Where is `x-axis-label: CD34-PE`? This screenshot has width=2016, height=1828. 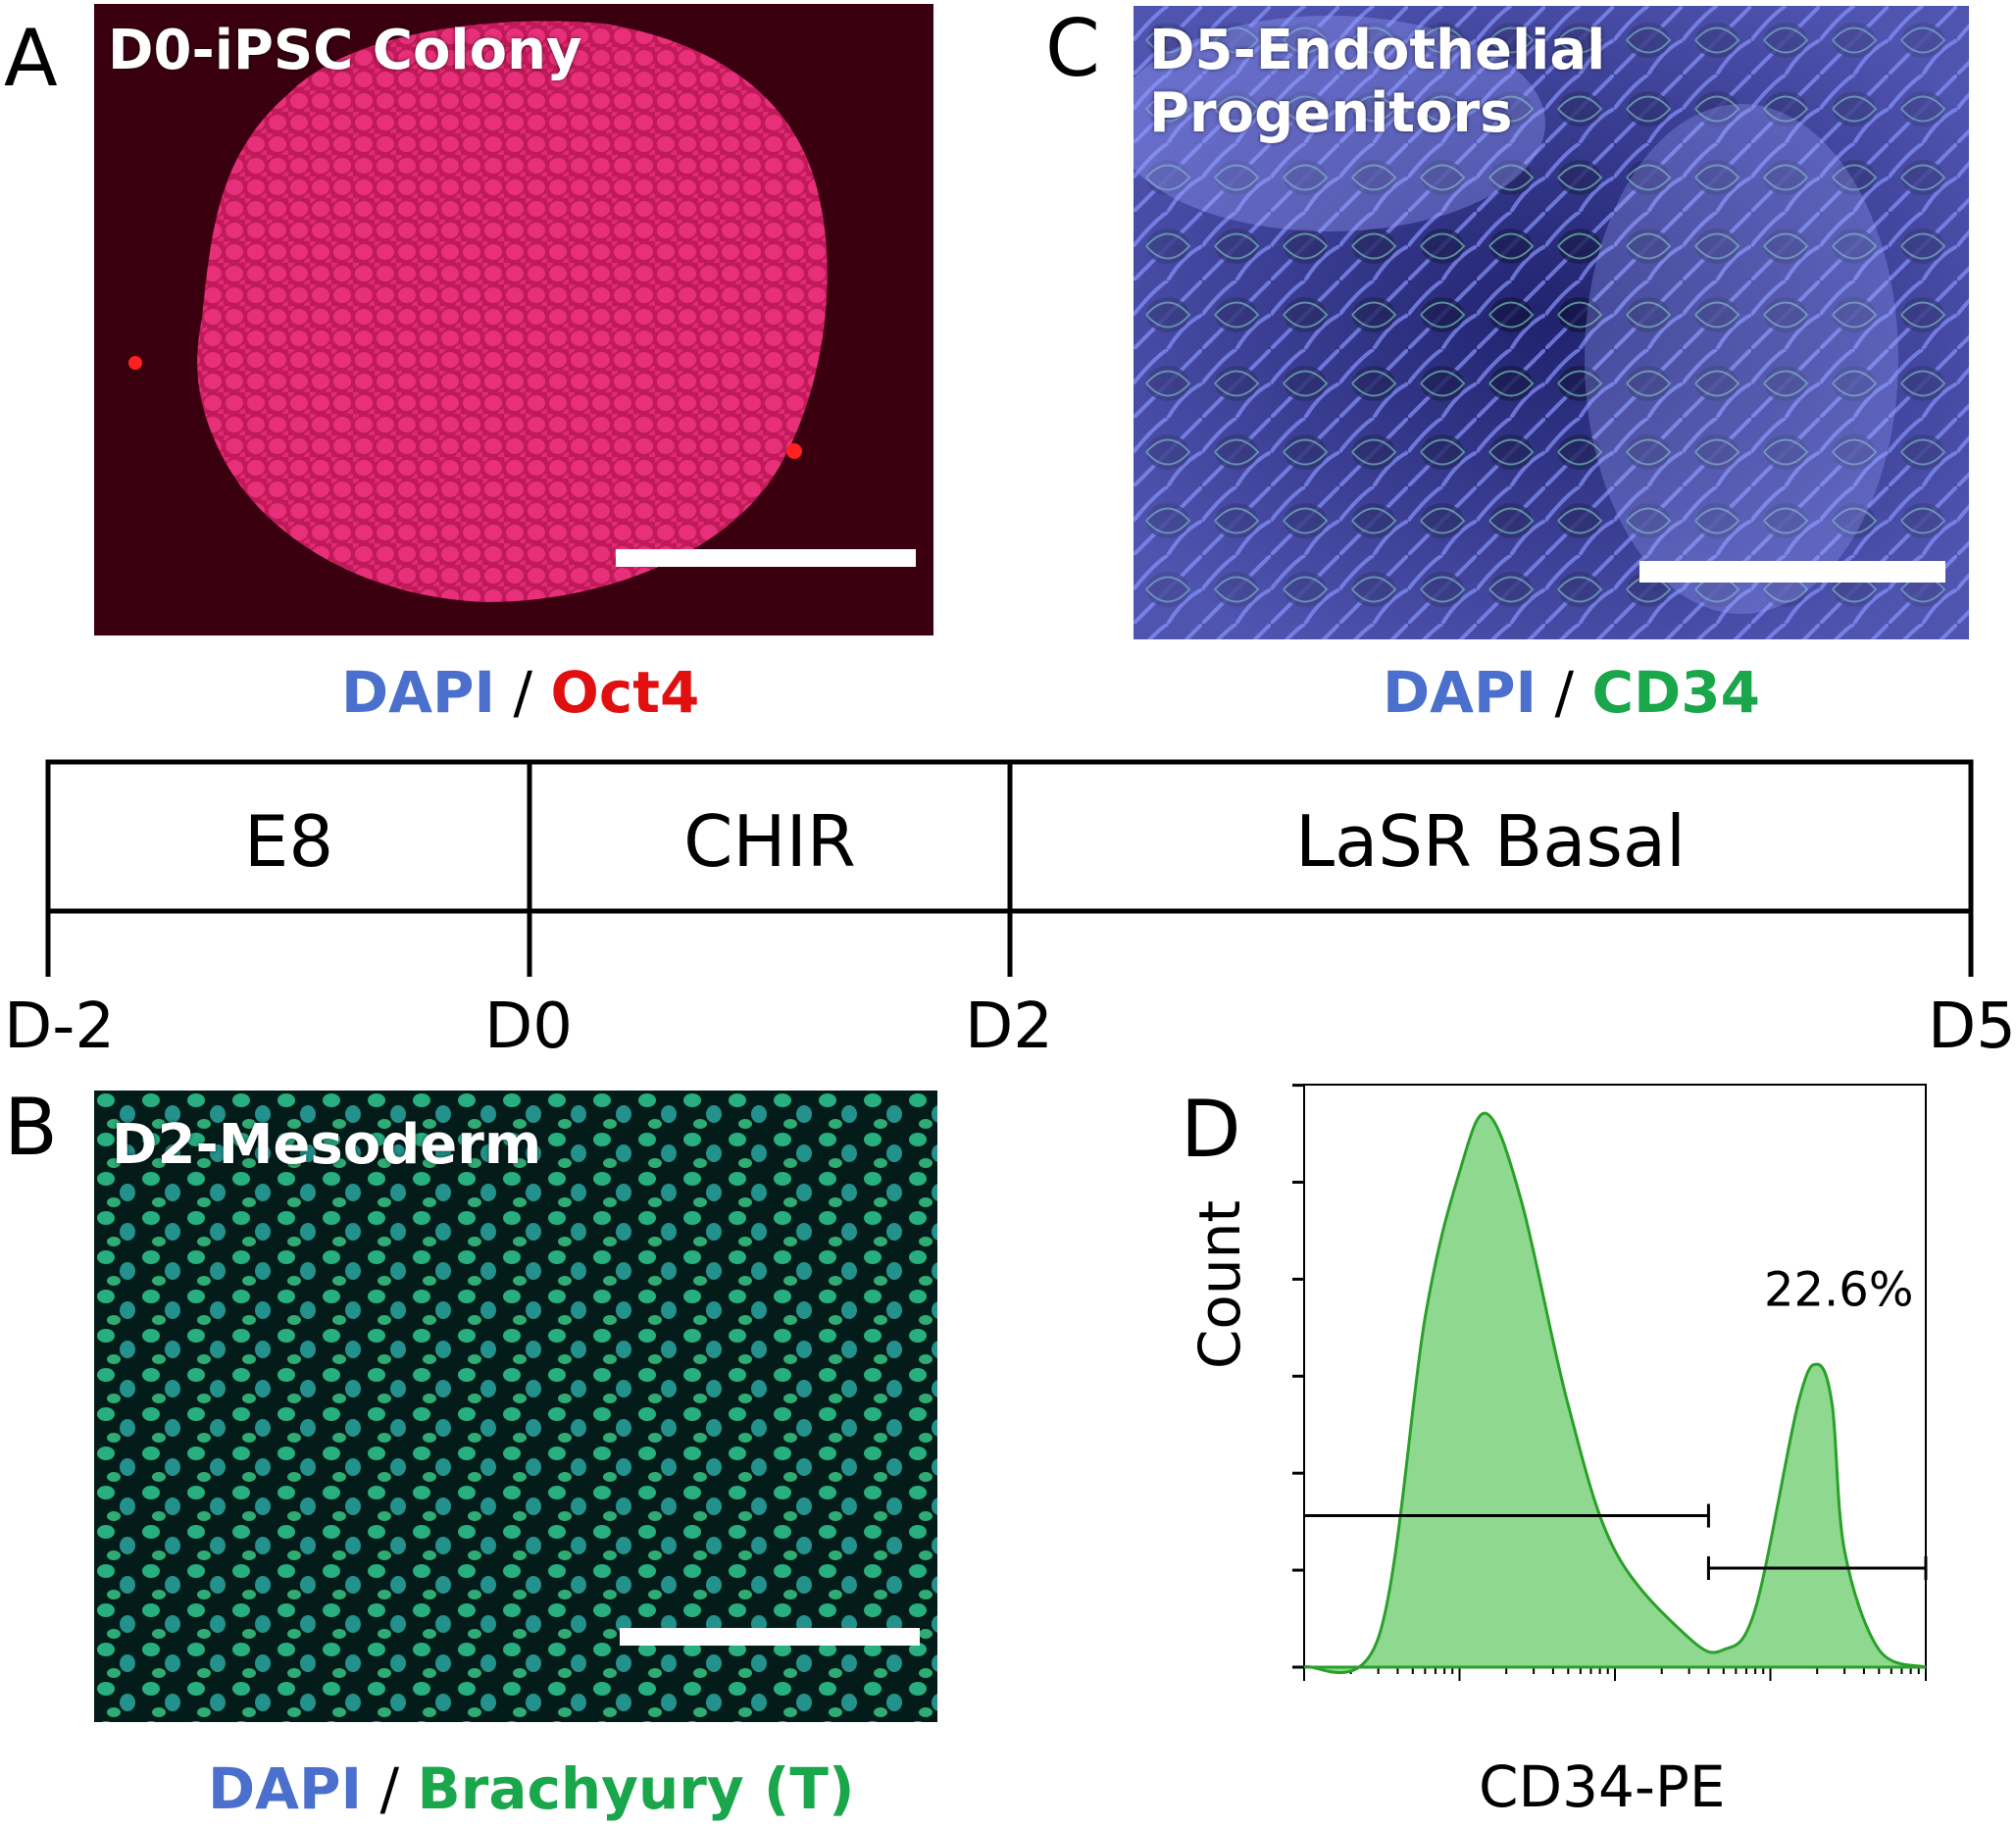
x-axis-label: CD34-PE is located at coordinates (1602, 1786).